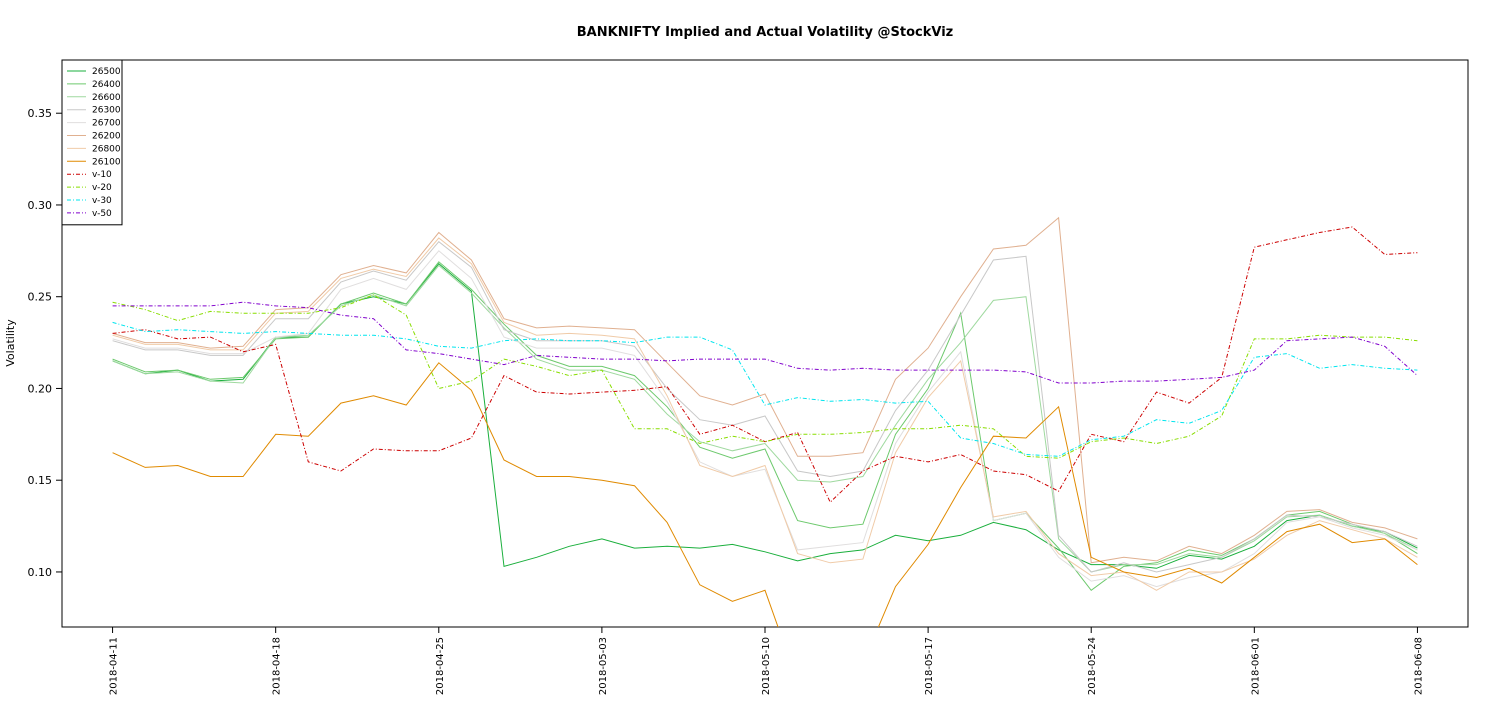 The image size is (1500, 704). Describe the element at coordinates (40, 297) in the screenshot. I see `y-tick-label: 0.25` at that location.